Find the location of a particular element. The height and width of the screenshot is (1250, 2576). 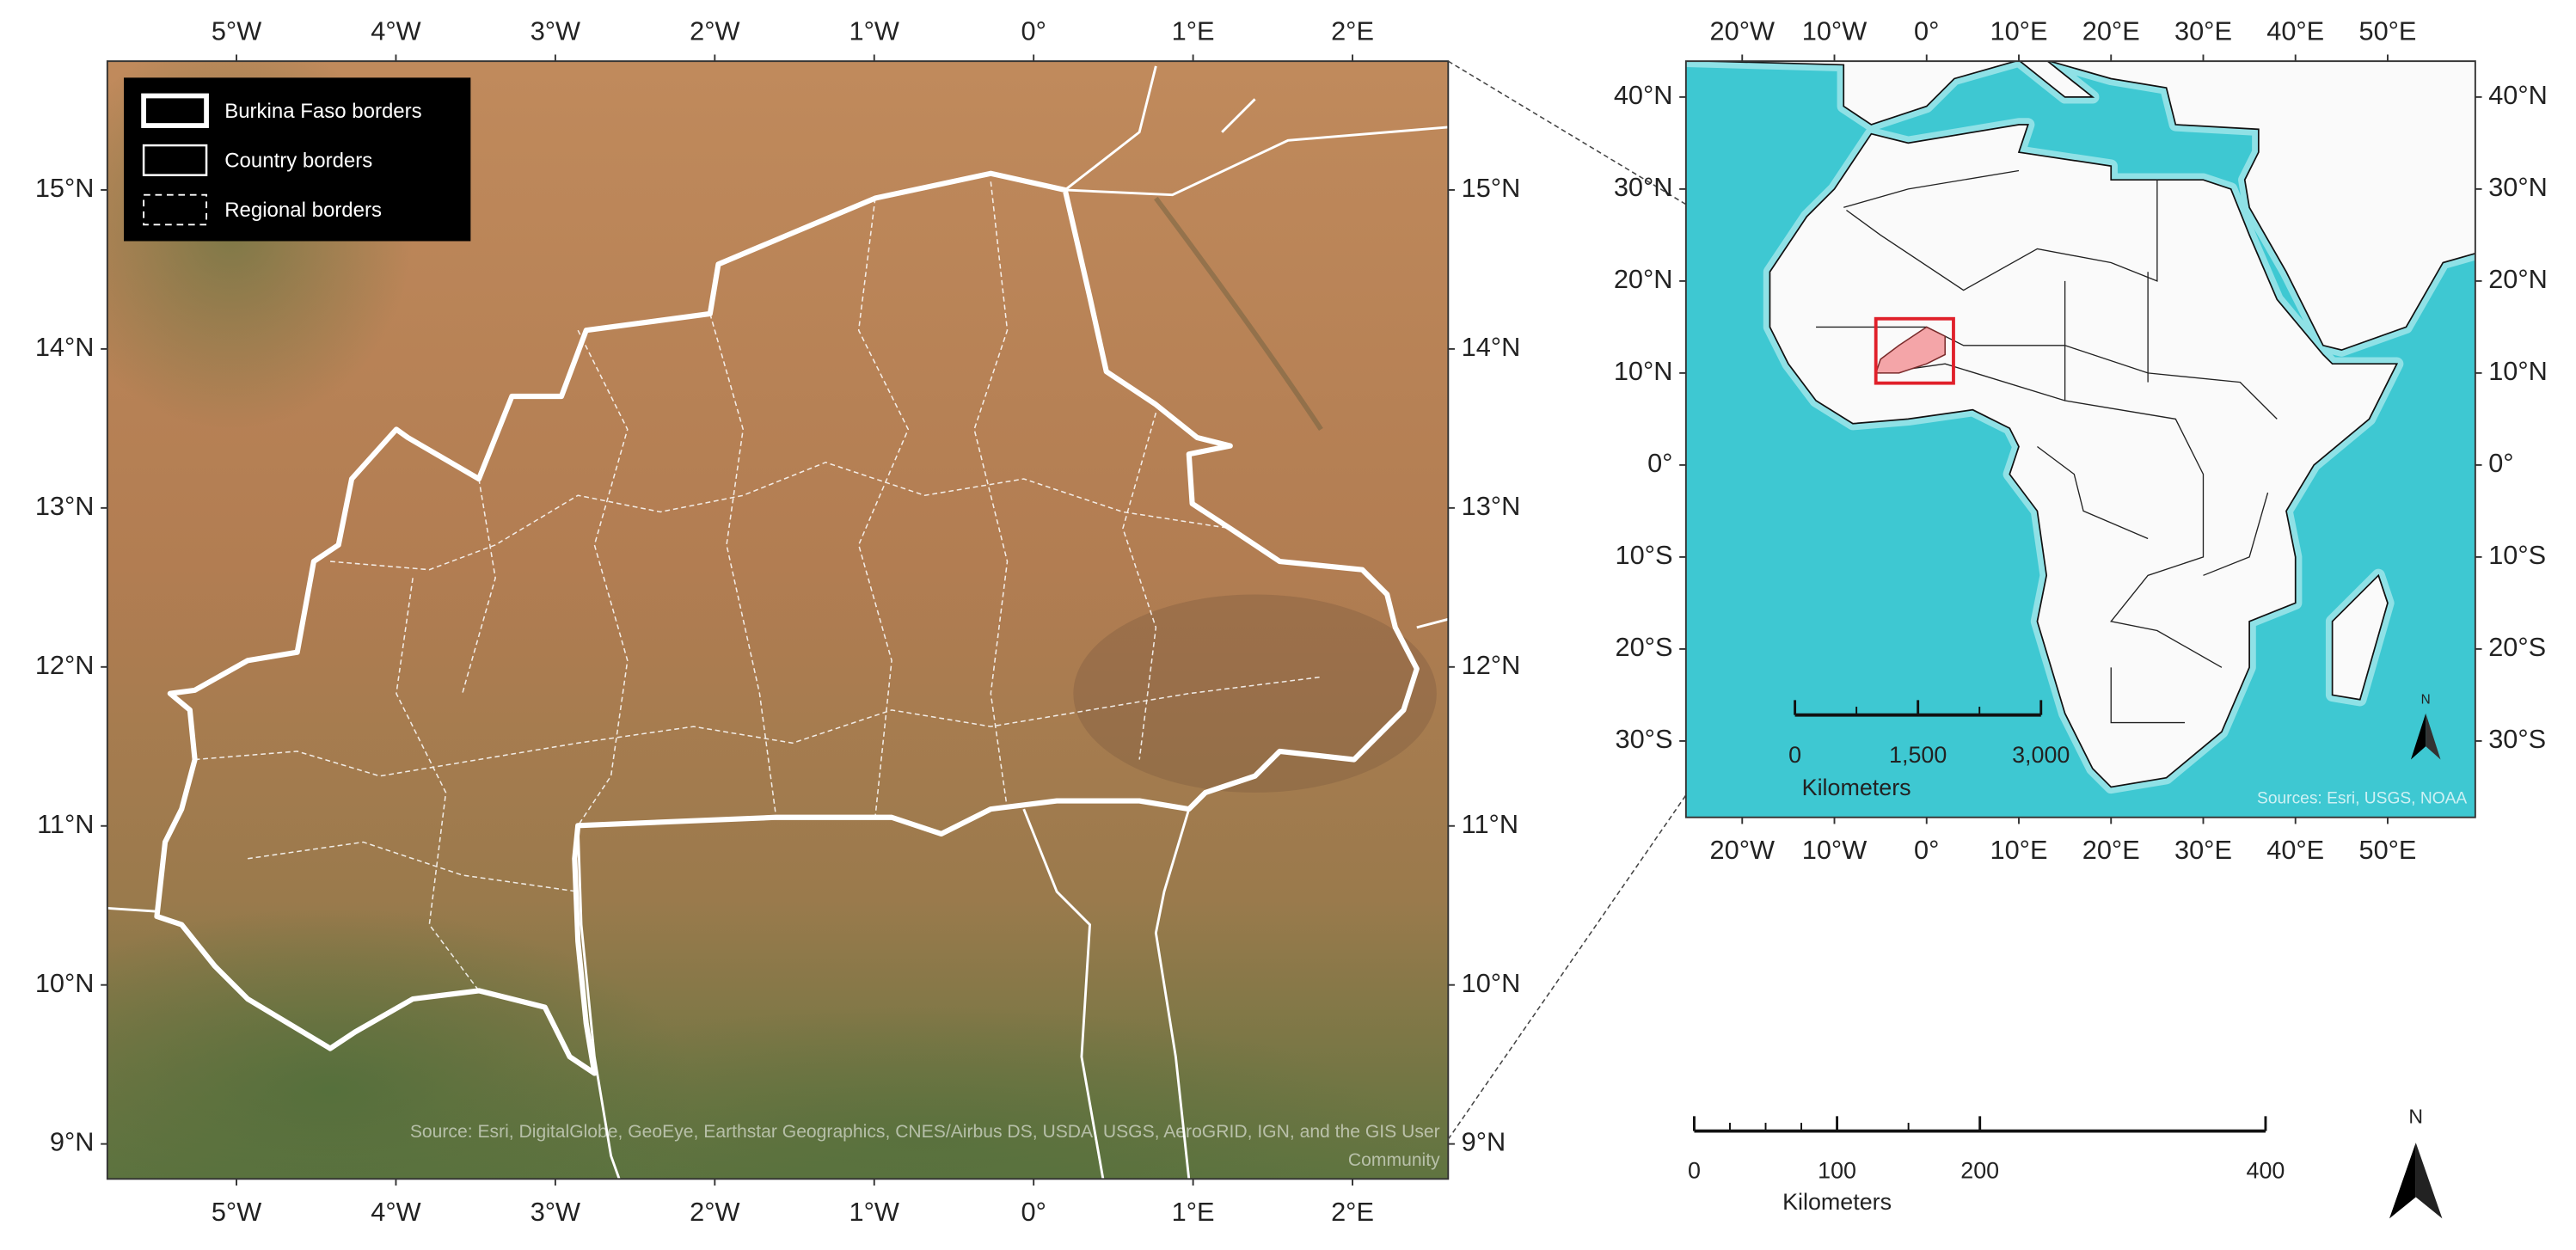

north-arrow: N is located at coordinates (2416, 1162).